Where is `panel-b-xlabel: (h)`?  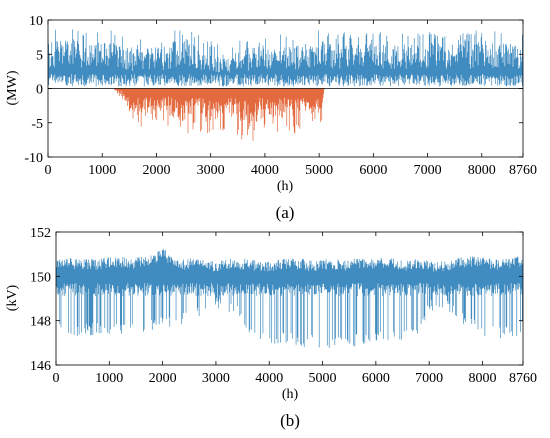
panel-b-xlabel: (h) is located at coordinates (290, 394).